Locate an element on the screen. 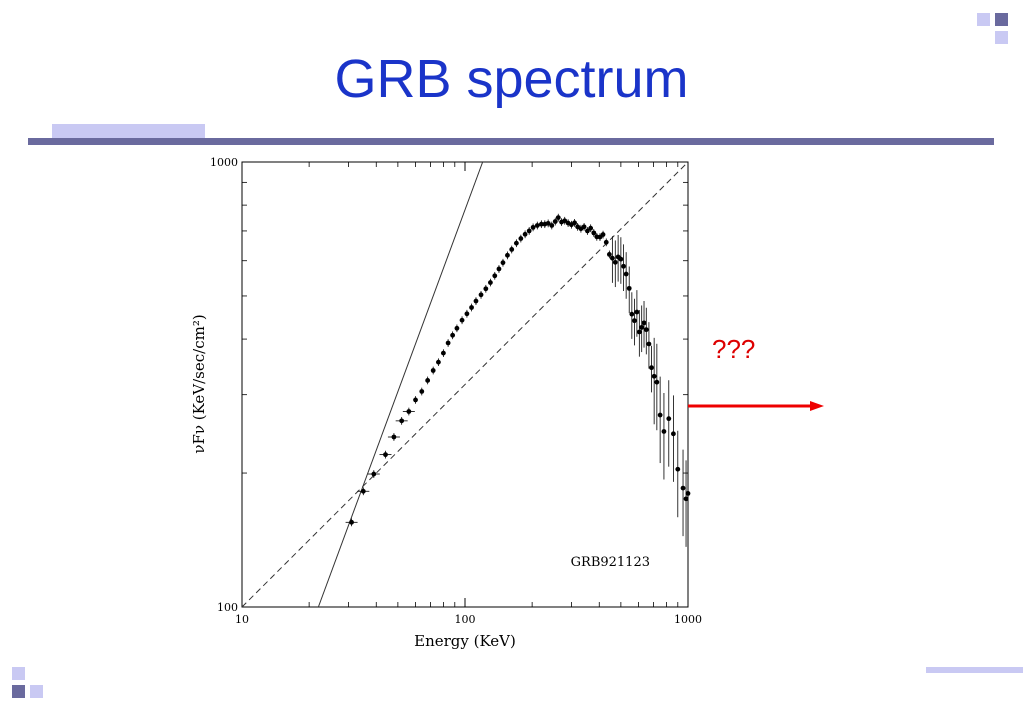 The width and height of the screenshot is (1023, 708). chart-annotation: GRB921123 is located at coordinates (610, 562).